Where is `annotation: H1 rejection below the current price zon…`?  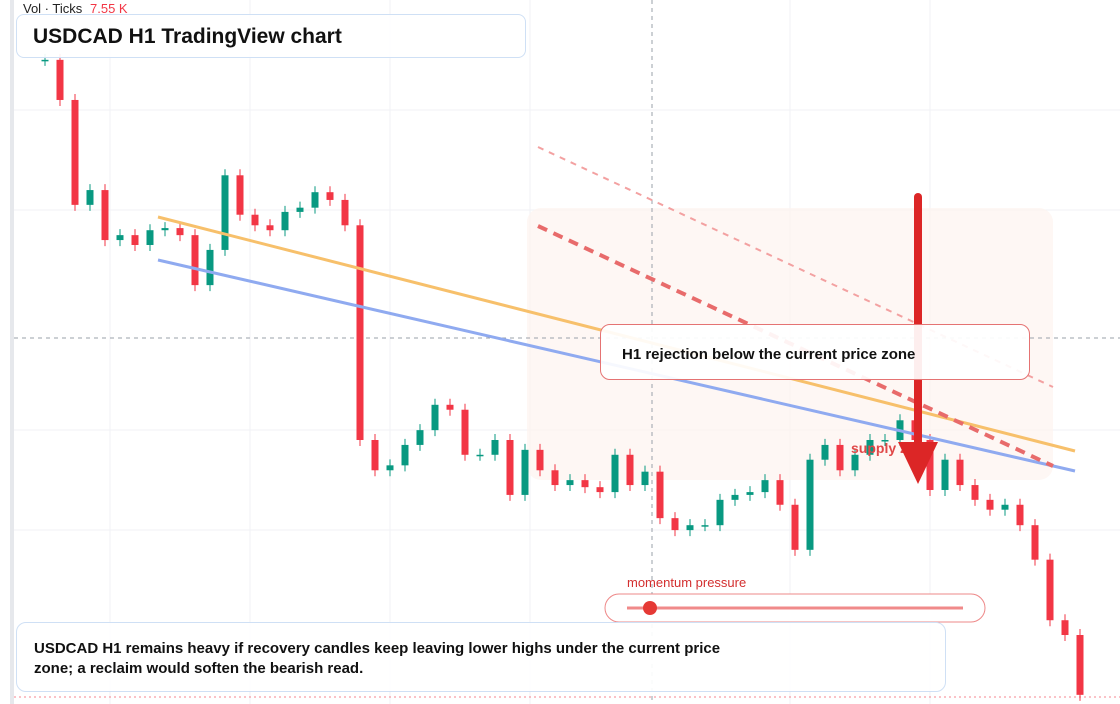
annotation: H1 rejection below the current price zon… is located at coordinates (769, 354).